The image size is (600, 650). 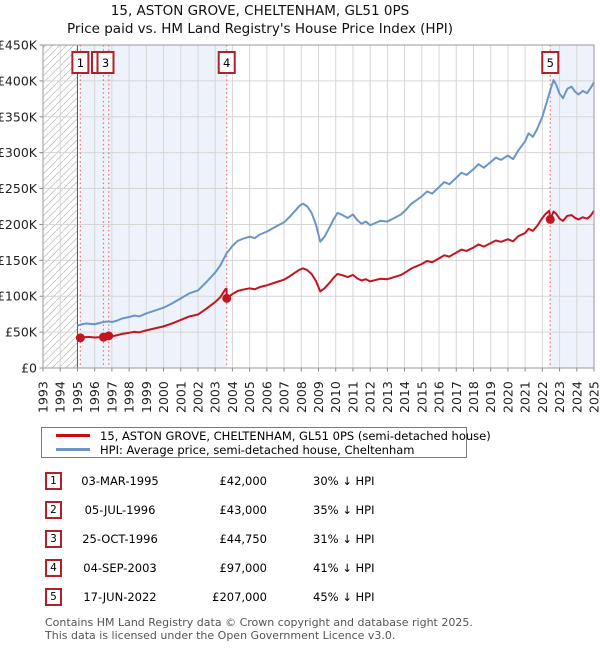 I want to click on sale-marker-number: 4, so click(x=226, y=63).